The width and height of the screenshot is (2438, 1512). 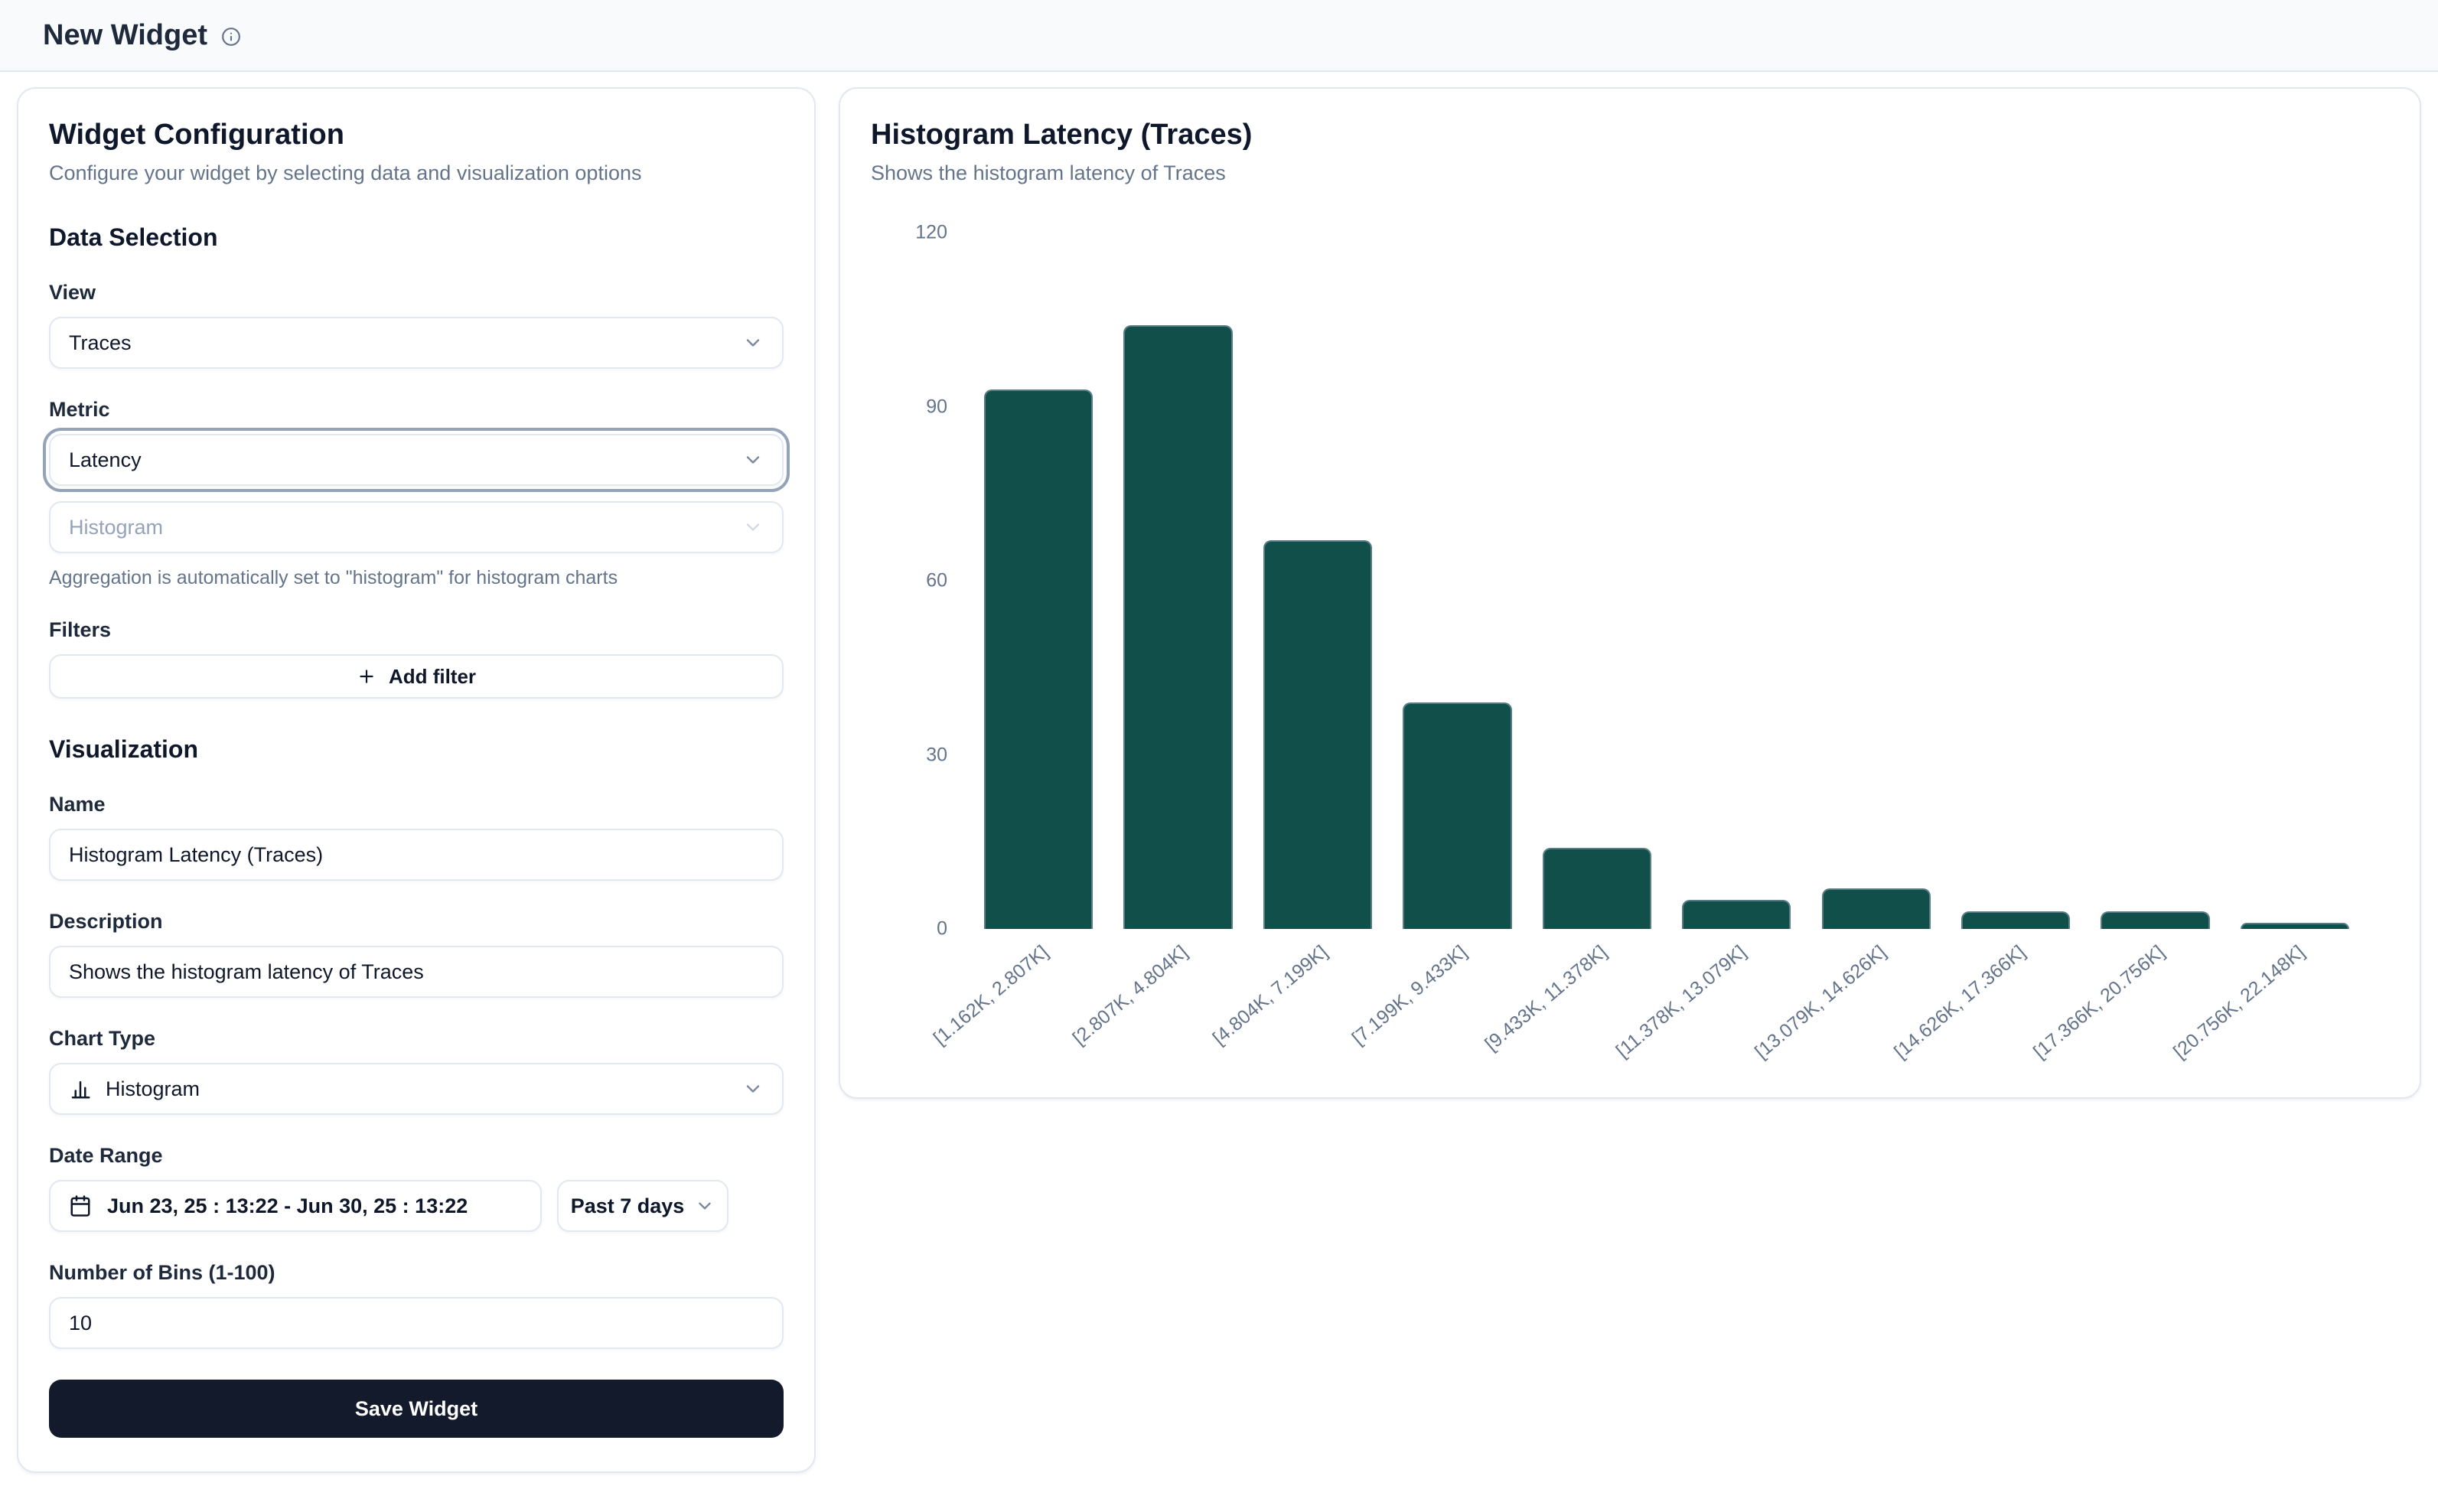 I want to click on aggregation-select: Histogram, so click(x=417, y=527).